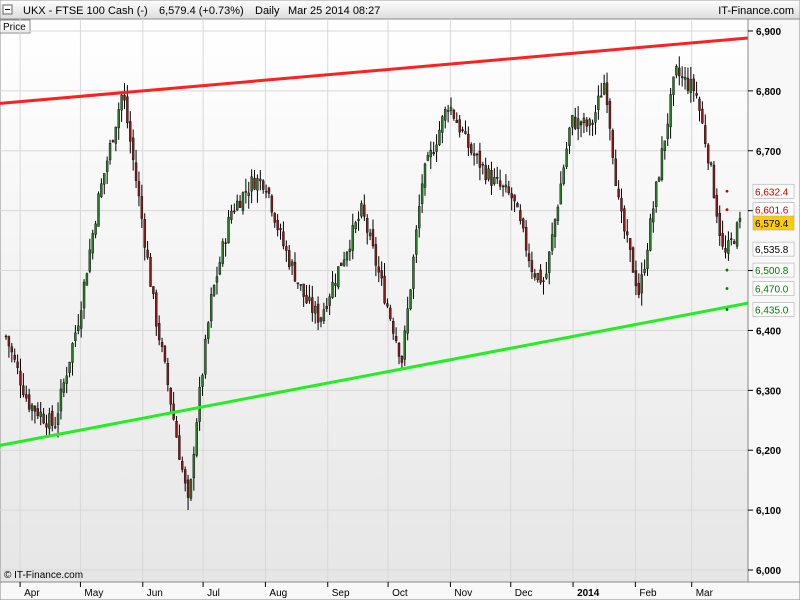 The width and height of the screenshot is (800, 600). I want to click on level-box-last, so click(773, 223).